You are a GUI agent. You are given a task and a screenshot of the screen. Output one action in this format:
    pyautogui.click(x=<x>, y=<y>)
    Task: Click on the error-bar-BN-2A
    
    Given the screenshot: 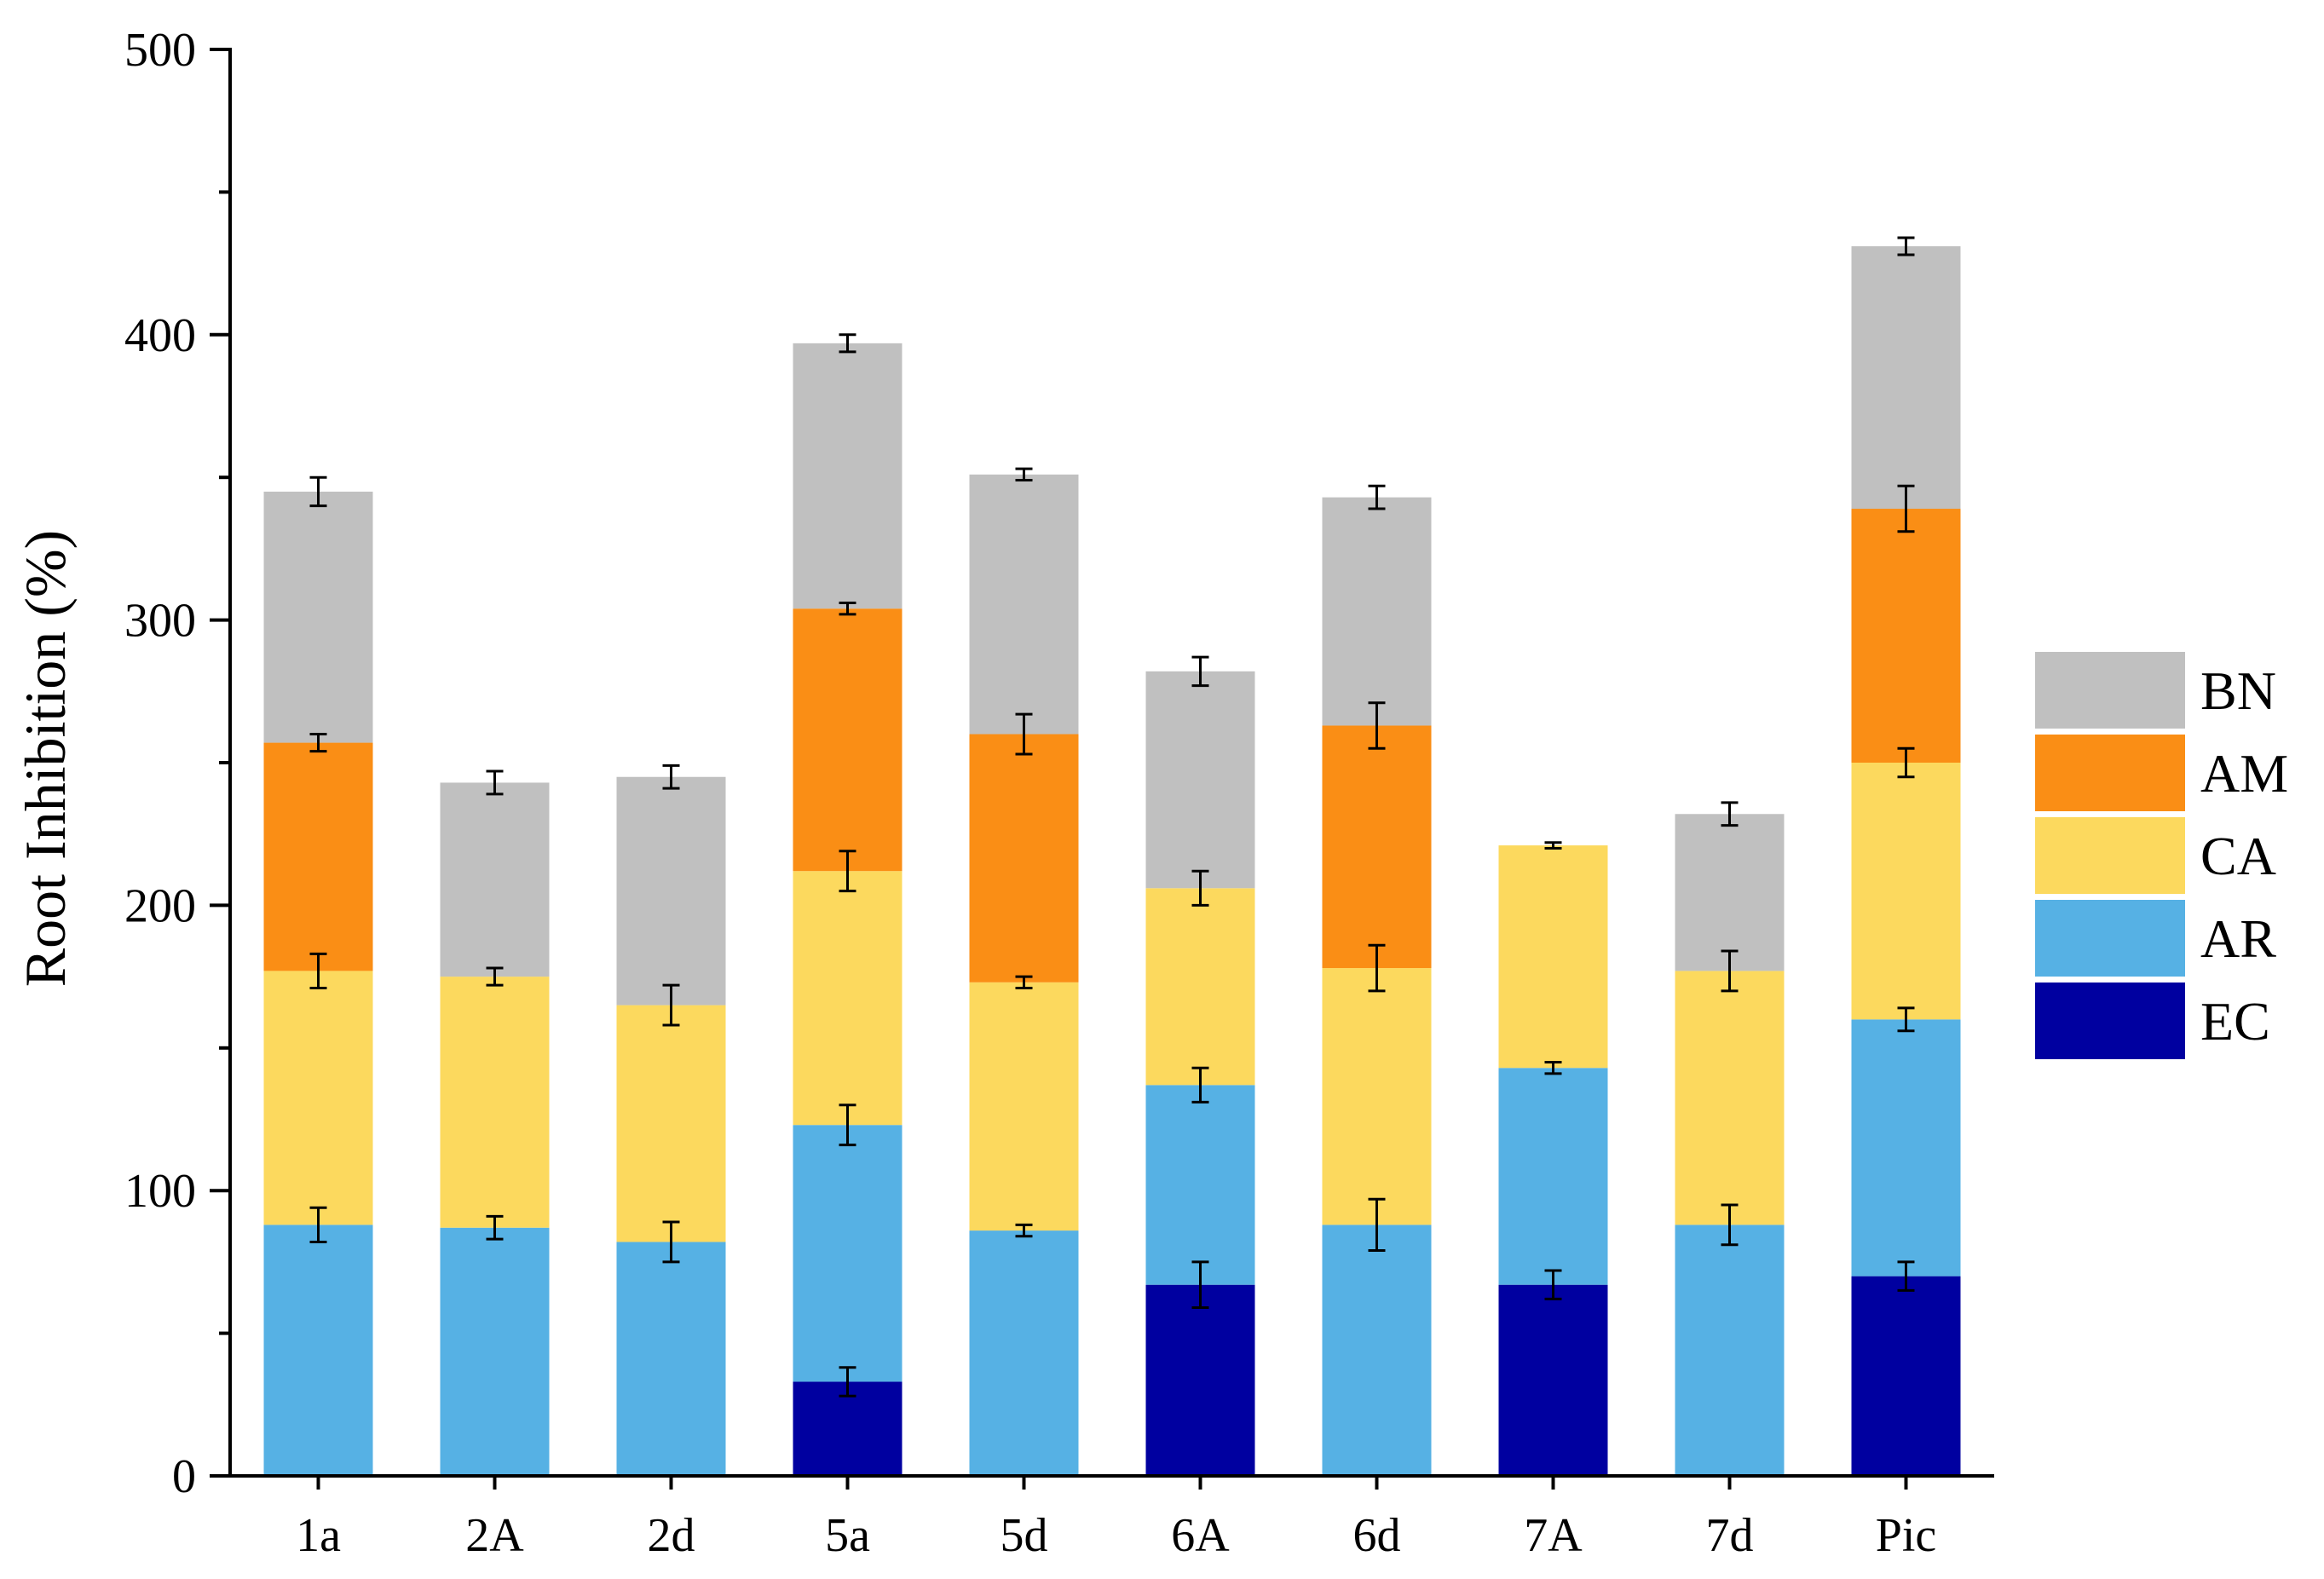 What is the action you would take?
    pyautogui.click(x=495, y=782)
    